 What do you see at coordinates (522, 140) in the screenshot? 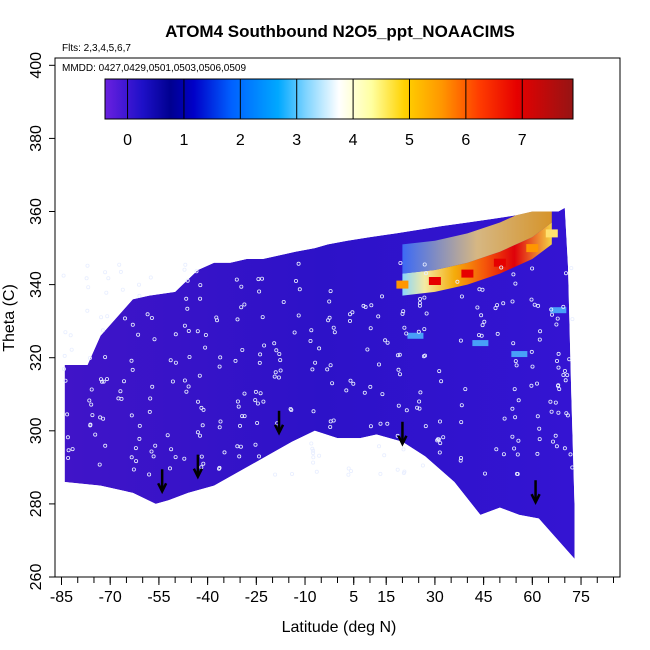
I see `colorbar-tick-label: 7` at bounding box center [522, 140].